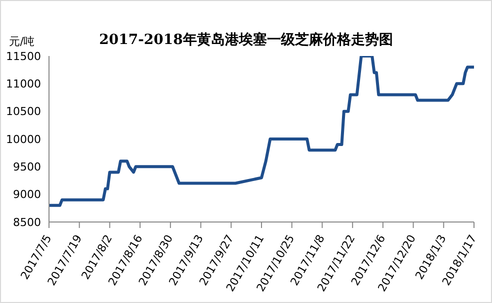  Describe the element at coordinates (23, 111) in the screenshot. I see `y-tick-label: 10500` at that location.